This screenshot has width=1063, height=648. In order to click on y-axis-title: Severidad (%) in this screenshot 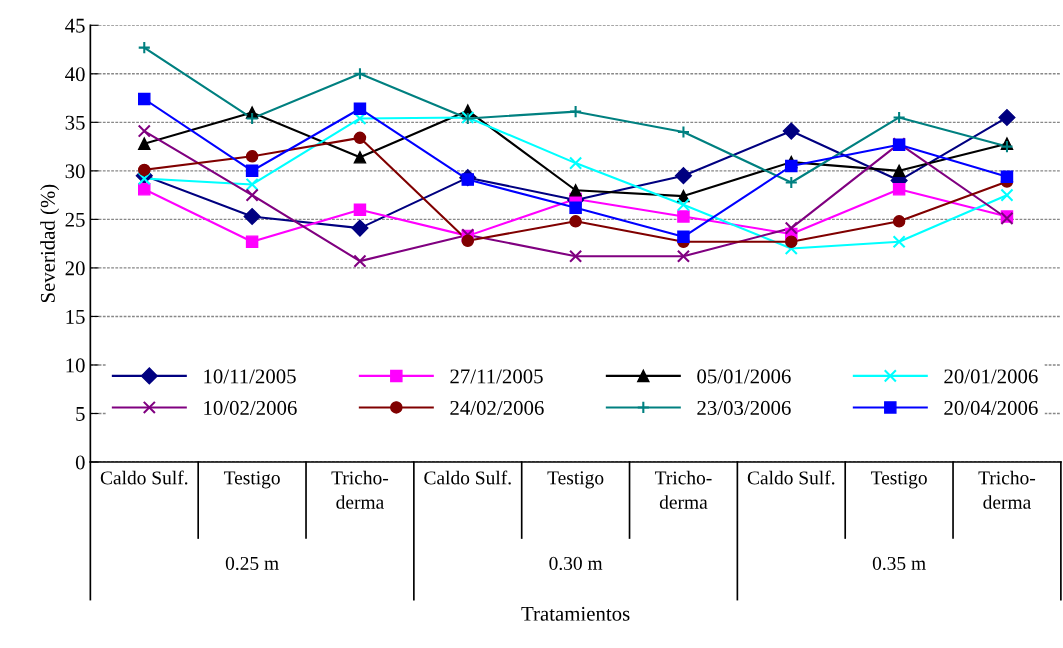, I will do `click(50, 243)`.